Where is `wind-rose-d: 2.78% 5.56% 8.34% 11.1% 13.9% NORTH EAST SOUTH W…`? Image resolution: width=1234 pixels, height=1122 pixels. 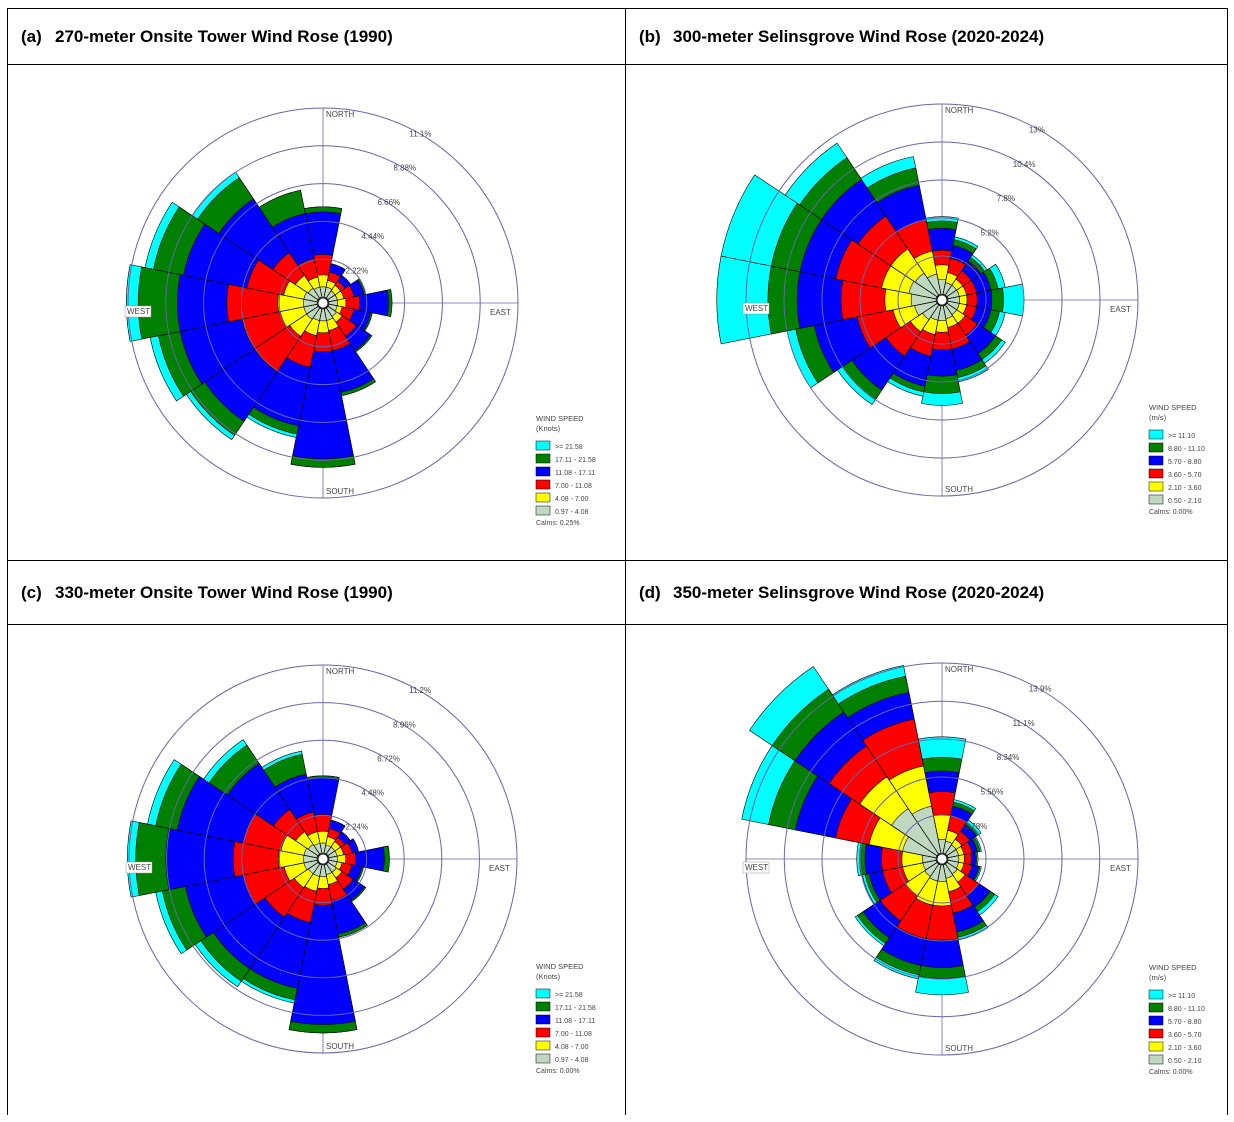 wind-rose-d: 2.78% 5.56% 8.34% 11.1% 13.9% NORTH EAST SOUTH W… is located at coordinates (973, 869).